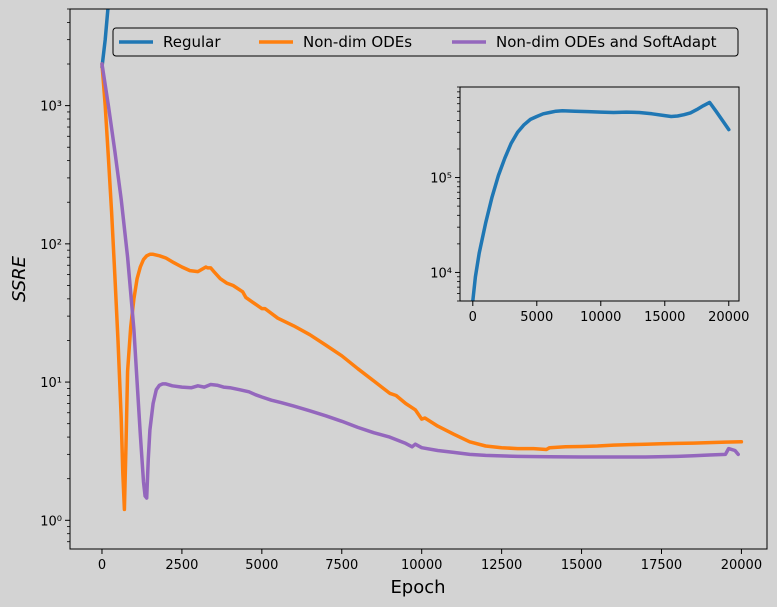  What do you see at coordinates (473, 317) in the screenshot?
I see `inset-x-tick-label: 0` at bounding box center [473, 317].